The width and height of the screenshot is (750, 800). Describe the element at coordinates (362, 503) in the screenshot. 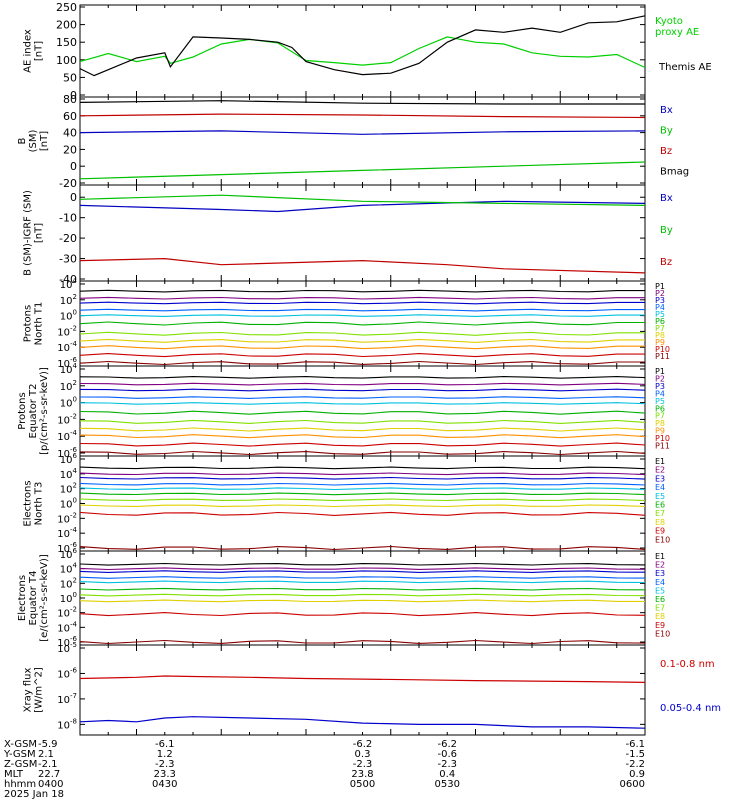

I see `panel-frame` at that location.